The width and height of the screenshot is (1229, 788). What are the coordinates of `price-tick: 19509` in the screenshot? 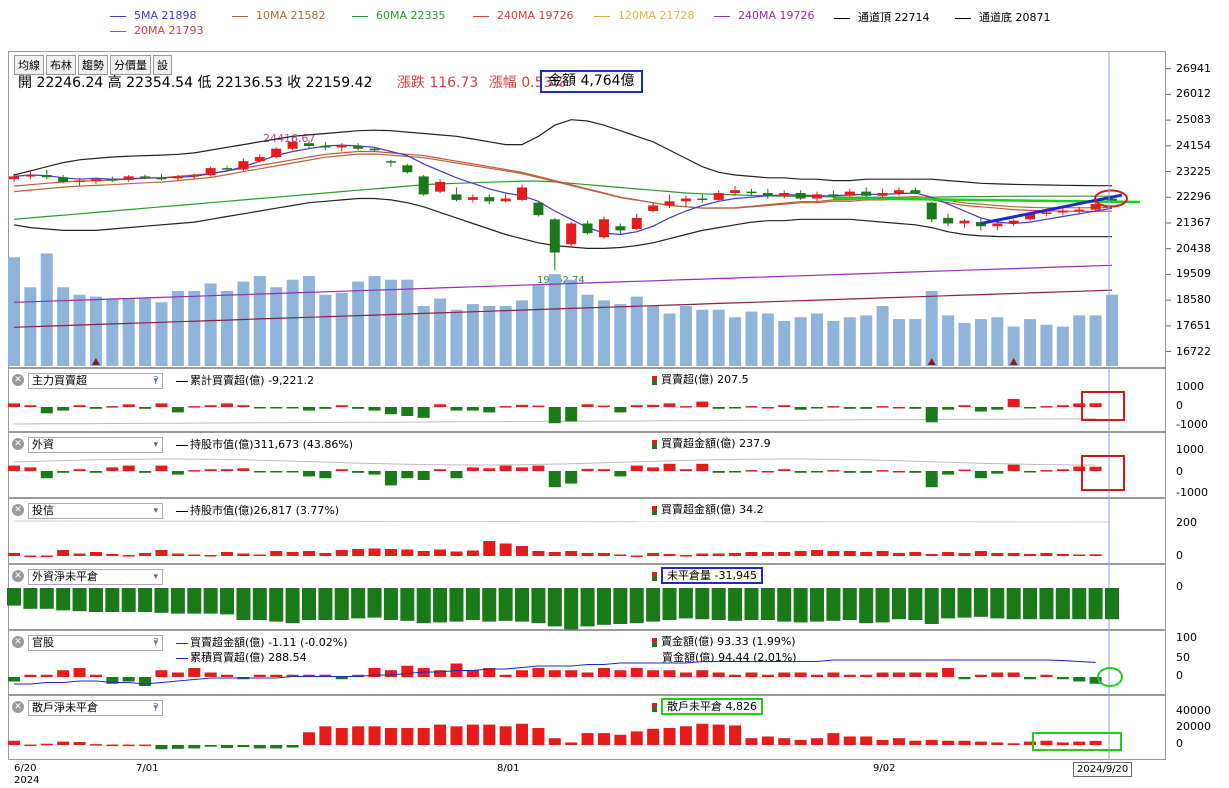 It's located at (1193, 274).